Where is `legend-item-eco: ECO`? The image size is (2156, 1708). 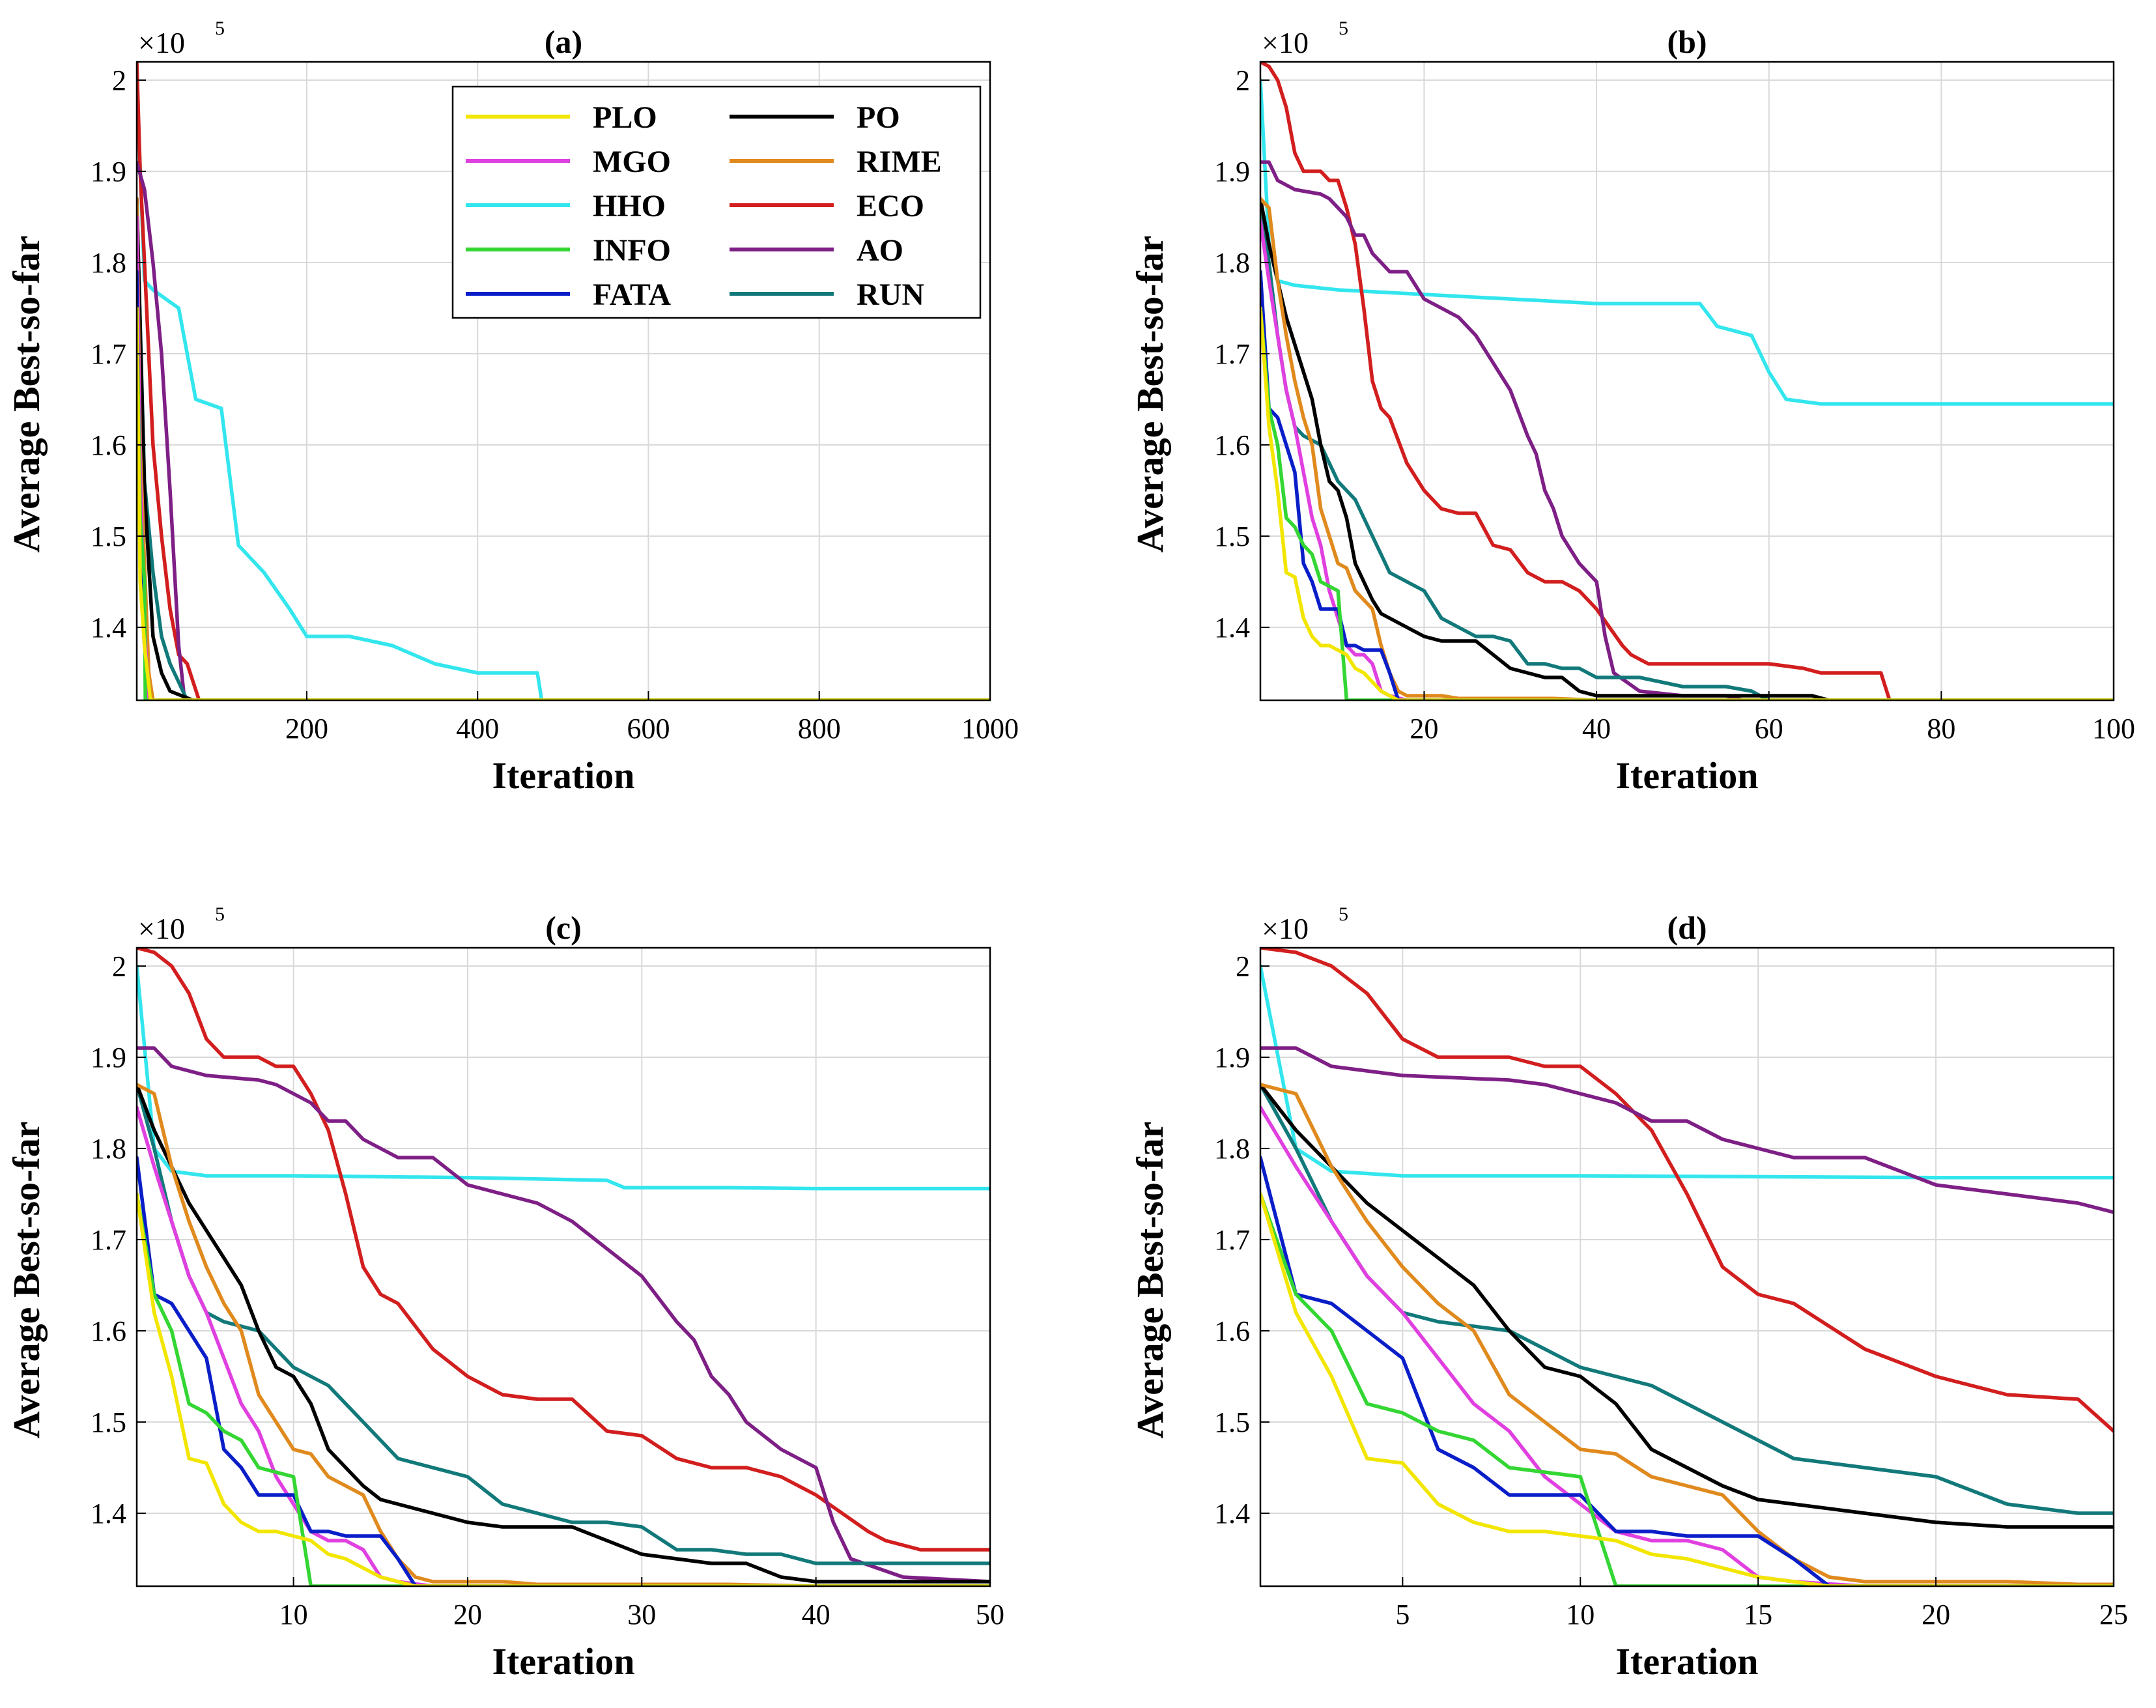
legend-item-eco: ECO is located at coordinates (827, 206).